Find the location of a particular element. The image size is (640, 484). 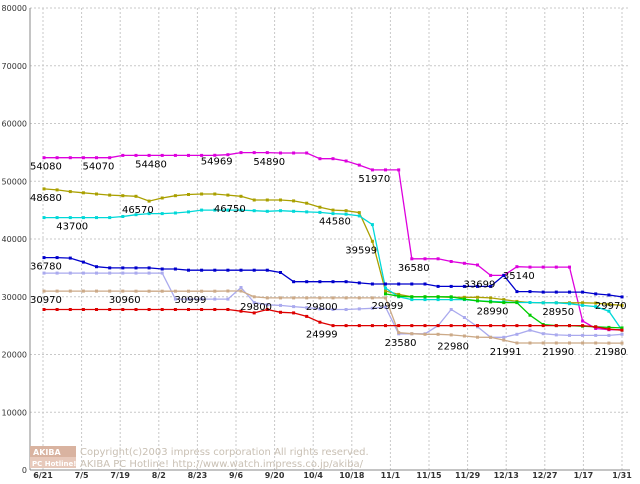

data-label: 48680 is located at coordinates (46, 198).